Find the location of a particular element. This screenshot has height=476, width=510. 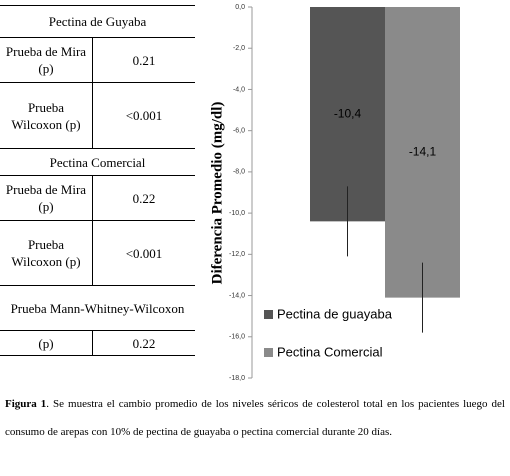

y-tick-label: -8,0 is located at coordinates (239, 172).